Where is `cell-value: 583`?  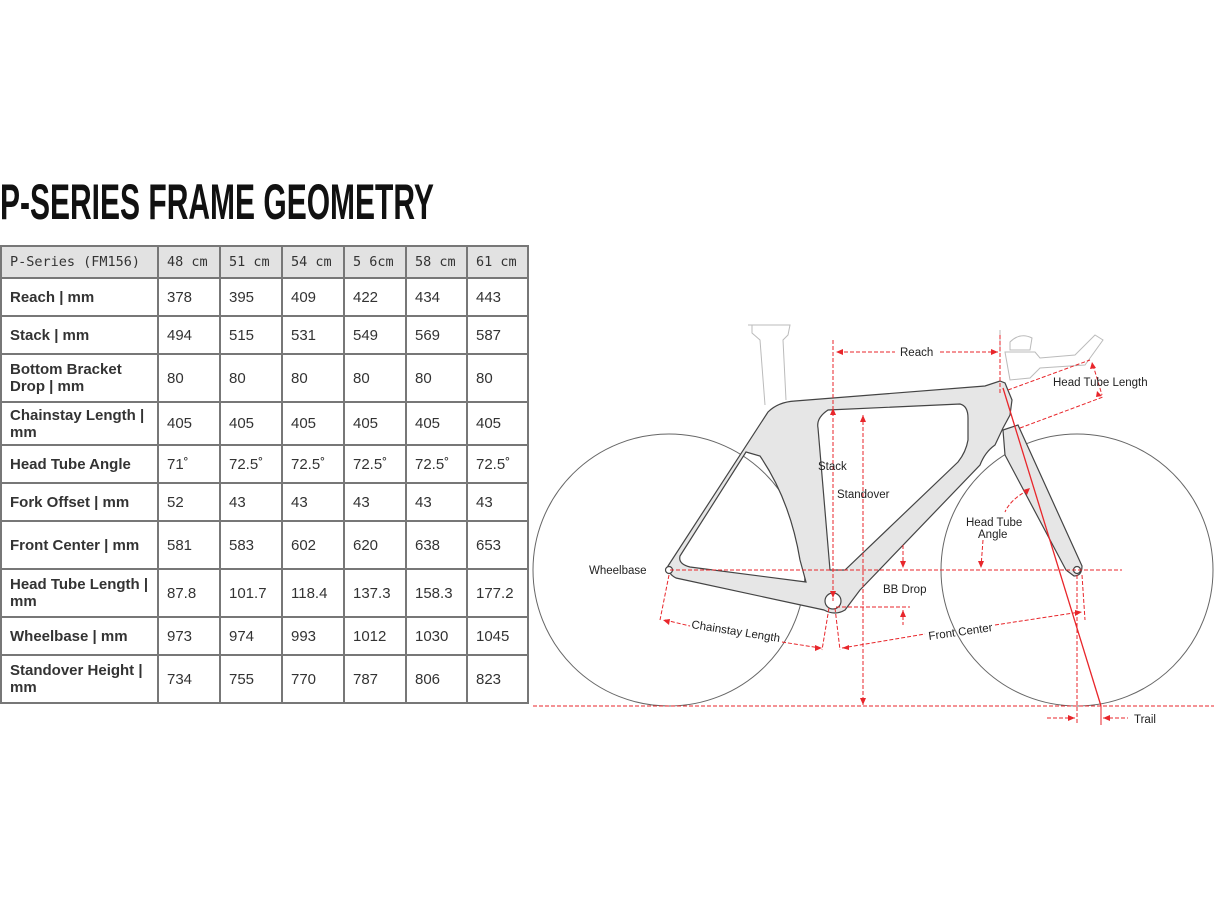 cell-value: 583 is located at coordinates (251, 545).